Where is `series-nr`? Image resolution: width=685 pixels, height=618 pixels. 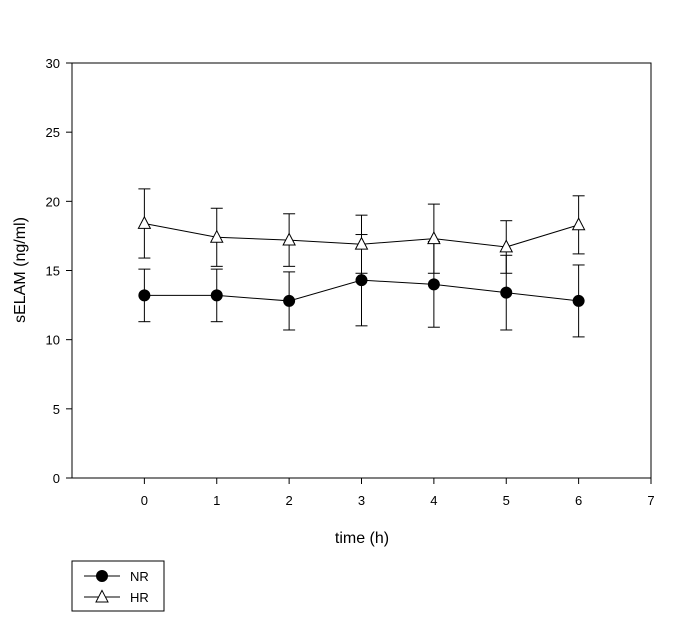
series-nr is located at coordinates (361, 286).